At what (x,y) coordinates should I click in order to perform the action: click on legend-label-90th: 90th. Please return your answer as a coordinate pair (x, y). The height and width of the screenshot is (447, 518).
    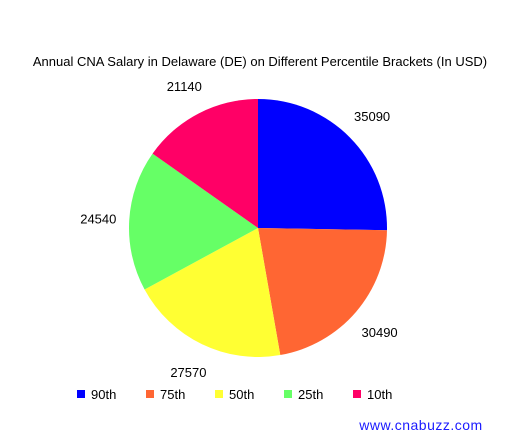
    Looking at the image, I should click on (103, 394).